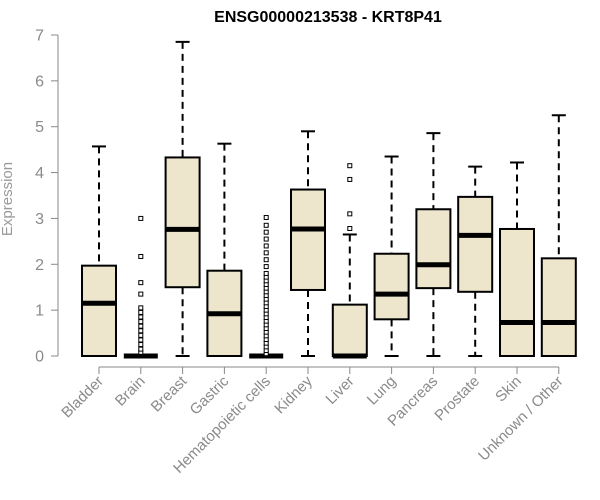 This screenshot has width=600, height=500. I want to click on box-breast, so click(182, 198).